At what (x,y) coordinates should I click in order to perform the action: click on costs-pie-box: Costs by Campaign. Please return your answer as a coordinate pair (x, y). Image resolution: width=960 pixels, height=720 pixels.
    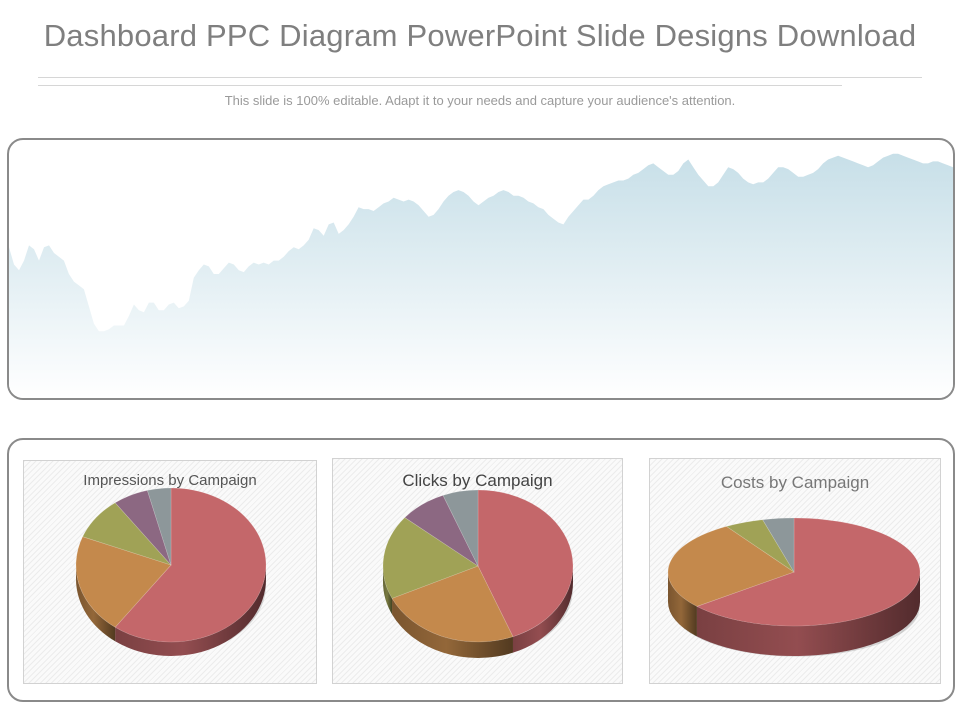
    Looking at the image, I should click on (795, 571).